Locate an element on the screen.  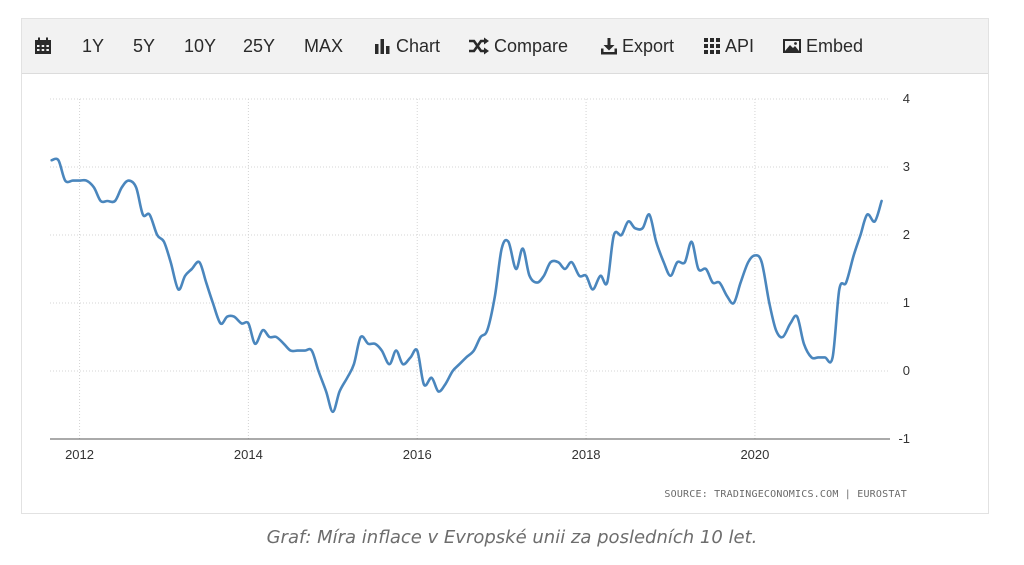
toolbar-max-label: MAX is located at coordinates (324, 45).